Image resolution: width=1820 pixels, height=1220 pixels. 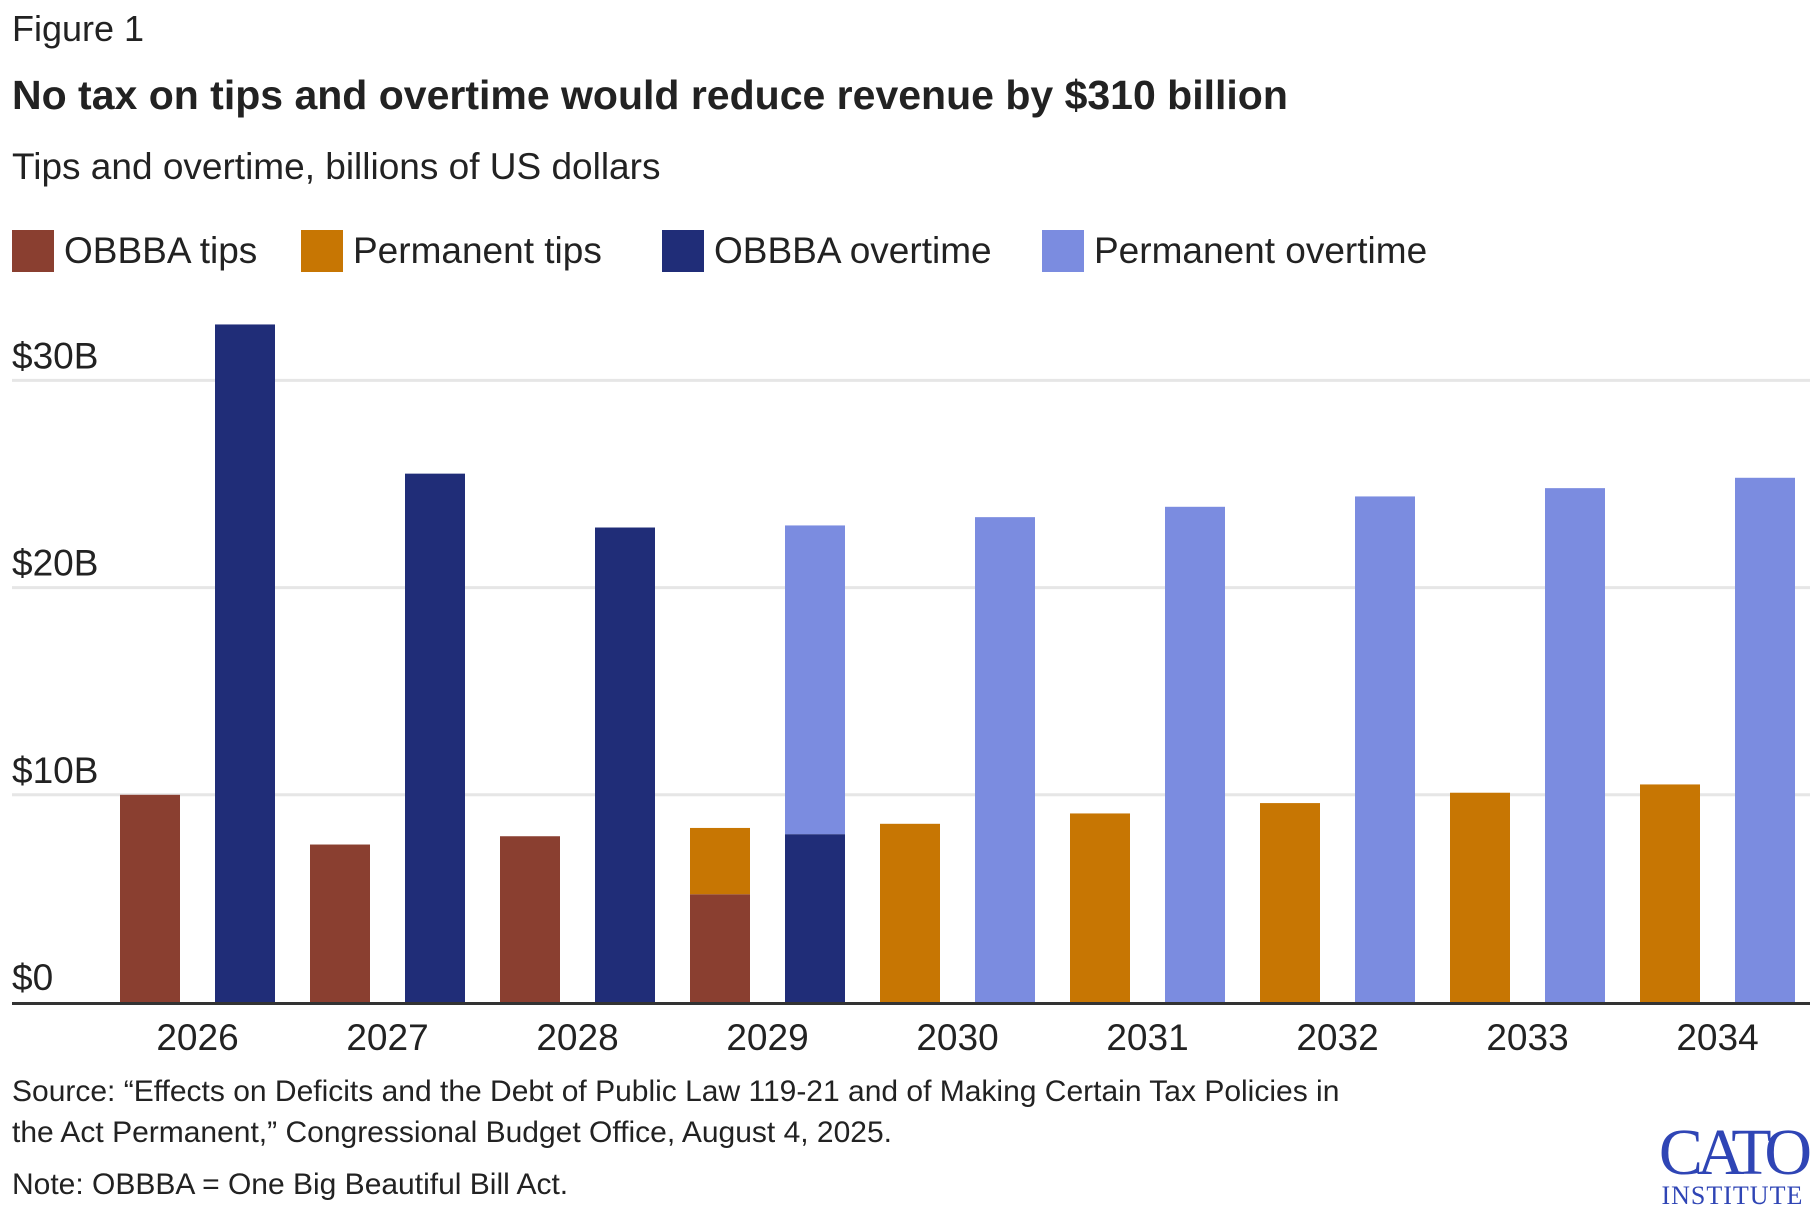 I want to click on y-tick-label: $0, so click(x=32, y=977).